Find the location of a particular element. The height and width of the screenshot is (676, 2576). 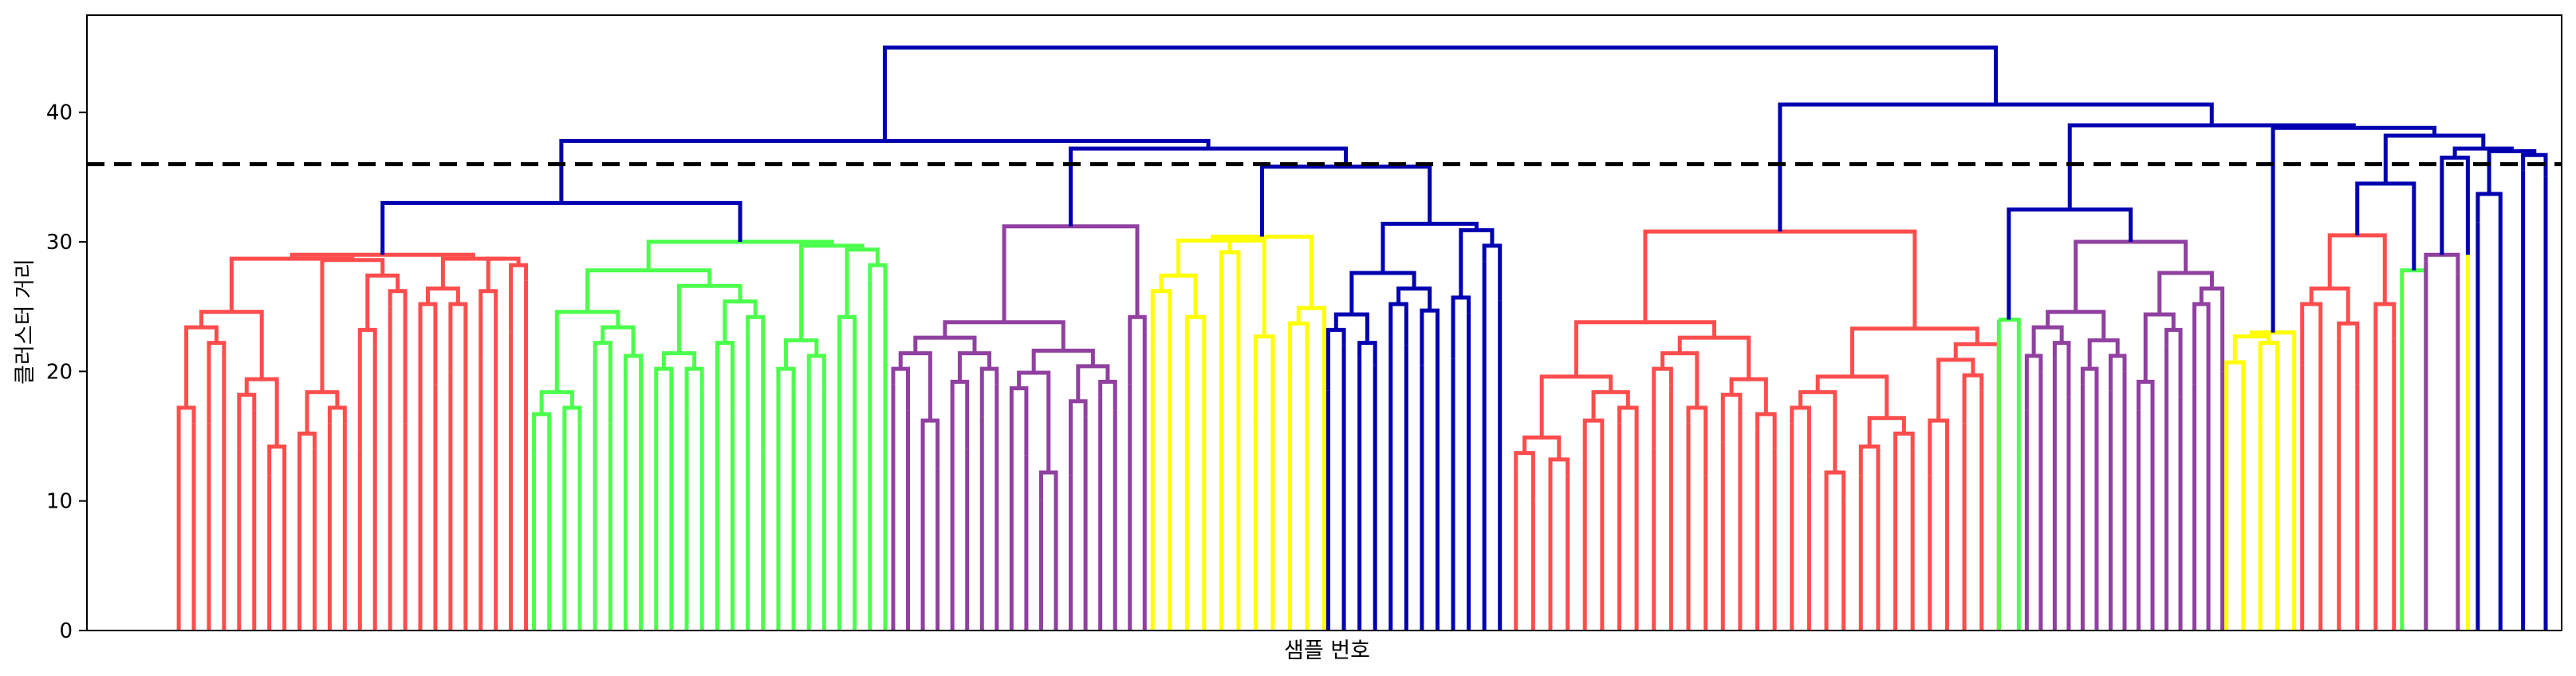

x-axis-title: 샘플 번호 is located at coordinates (1327, 650).